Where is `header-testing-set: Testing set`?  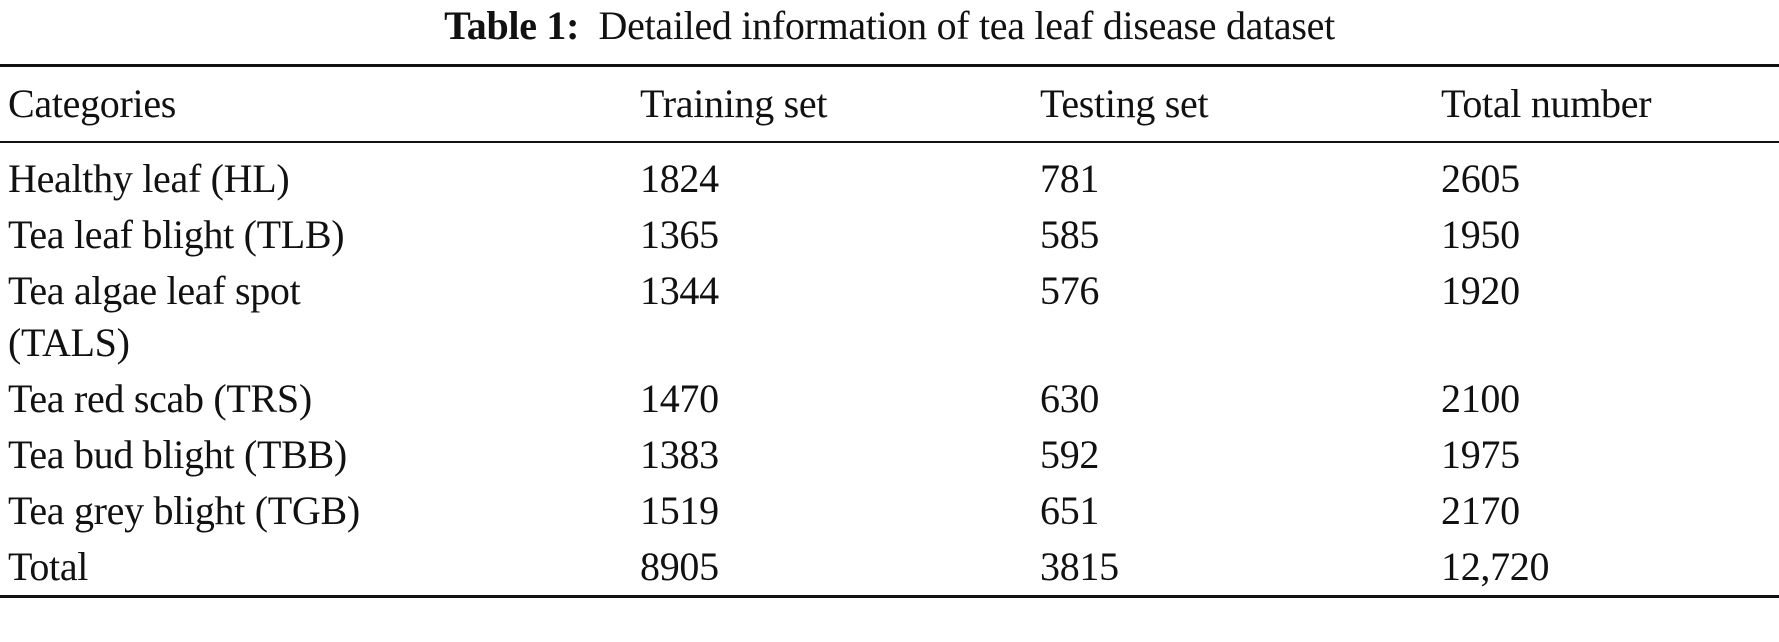 header-testing-set: Testing set is located at coordinates (1124, 103).